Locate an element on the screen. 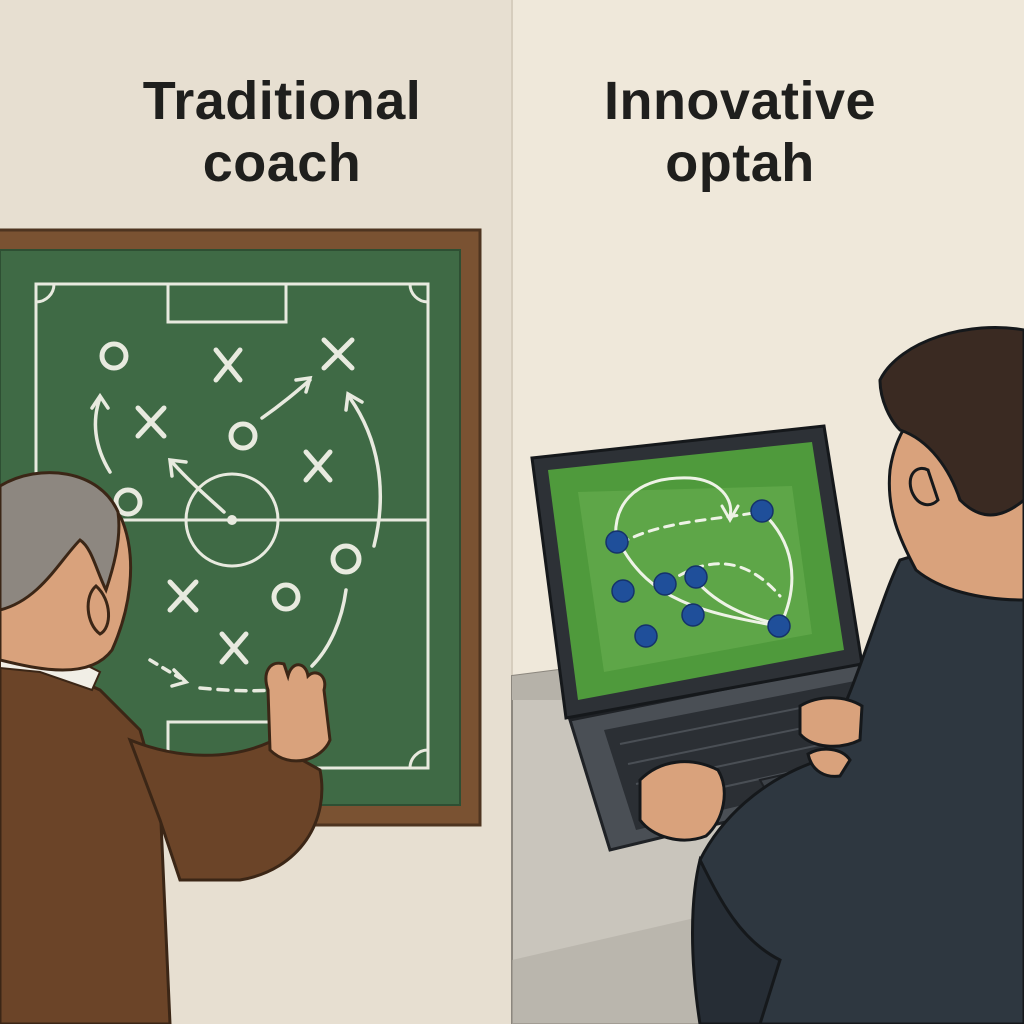  center-spot is located at coordinates (232, 520).